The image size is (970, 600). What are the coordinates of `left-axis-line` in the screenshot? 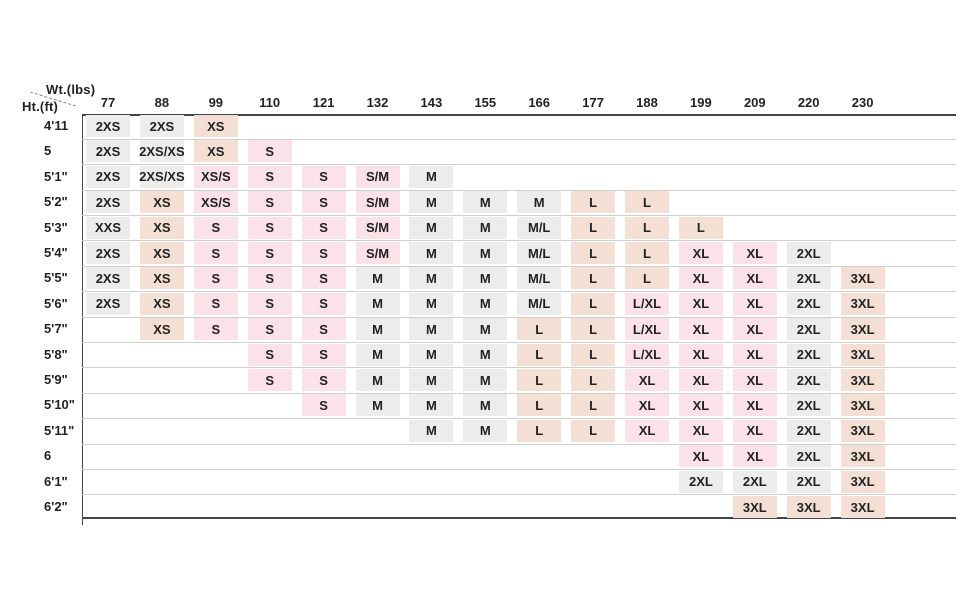 It's located at (82, 320).